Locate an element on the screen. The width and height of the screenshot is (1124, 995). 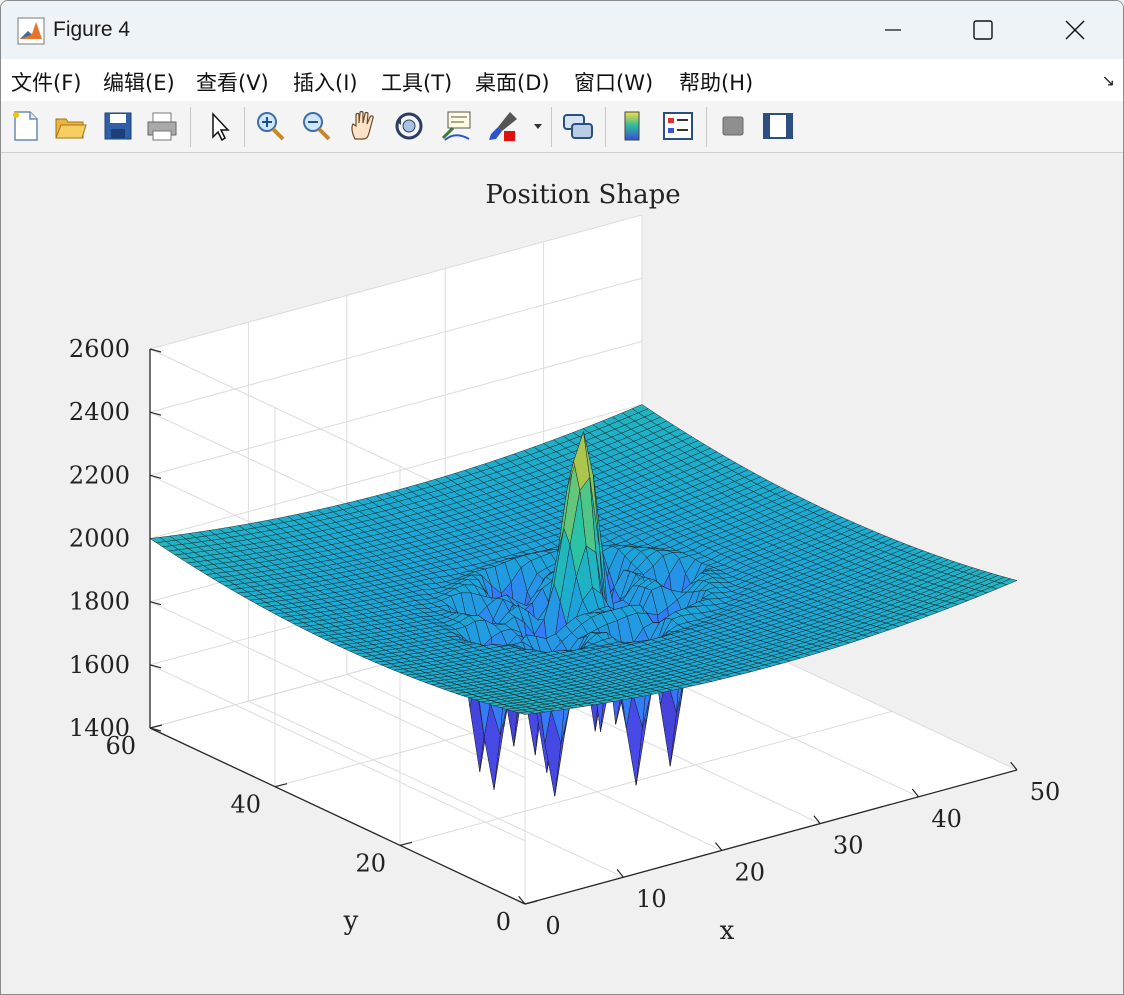
window-title: Figure 4 is located at coordinates (92, 29).